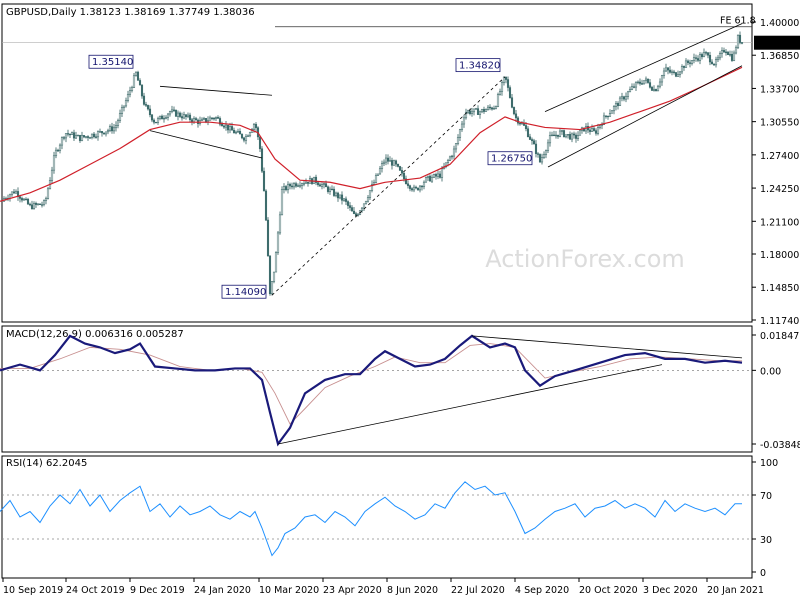 This screenshot has height=600, width=800. Describe the element at coordinates (779, 255) in the screenshot. I see `price-tick-label: 1.18000` at that location.